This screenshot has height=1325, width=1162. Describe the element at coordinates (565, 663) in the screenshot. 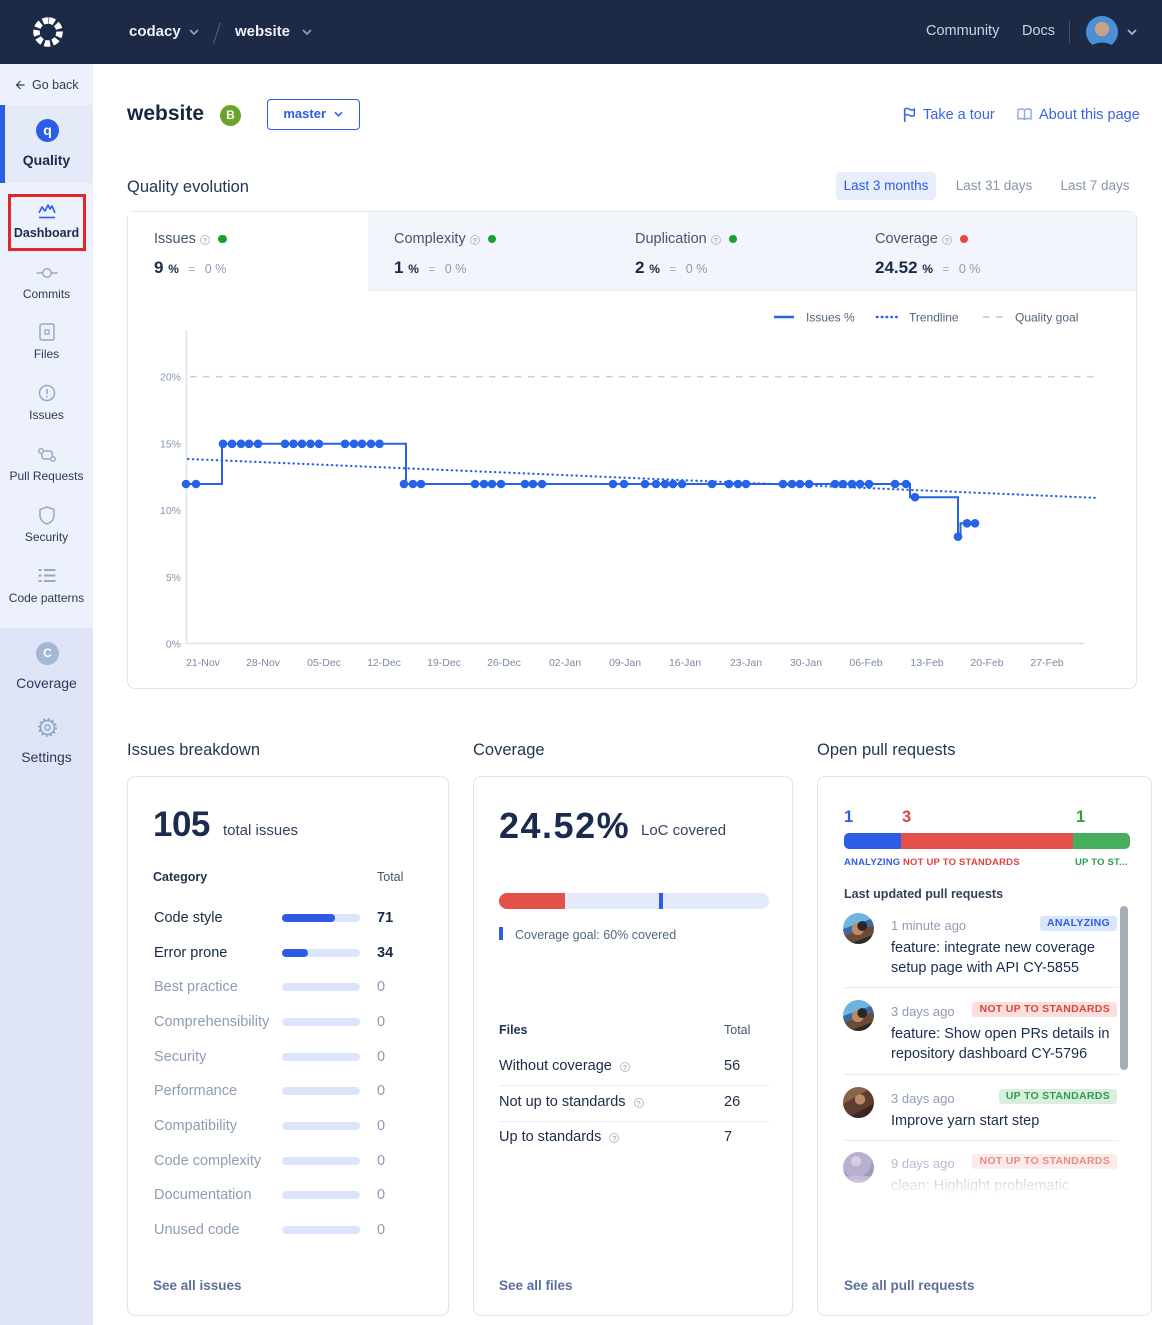

I see `svg-text: 02-Jan` at that location.